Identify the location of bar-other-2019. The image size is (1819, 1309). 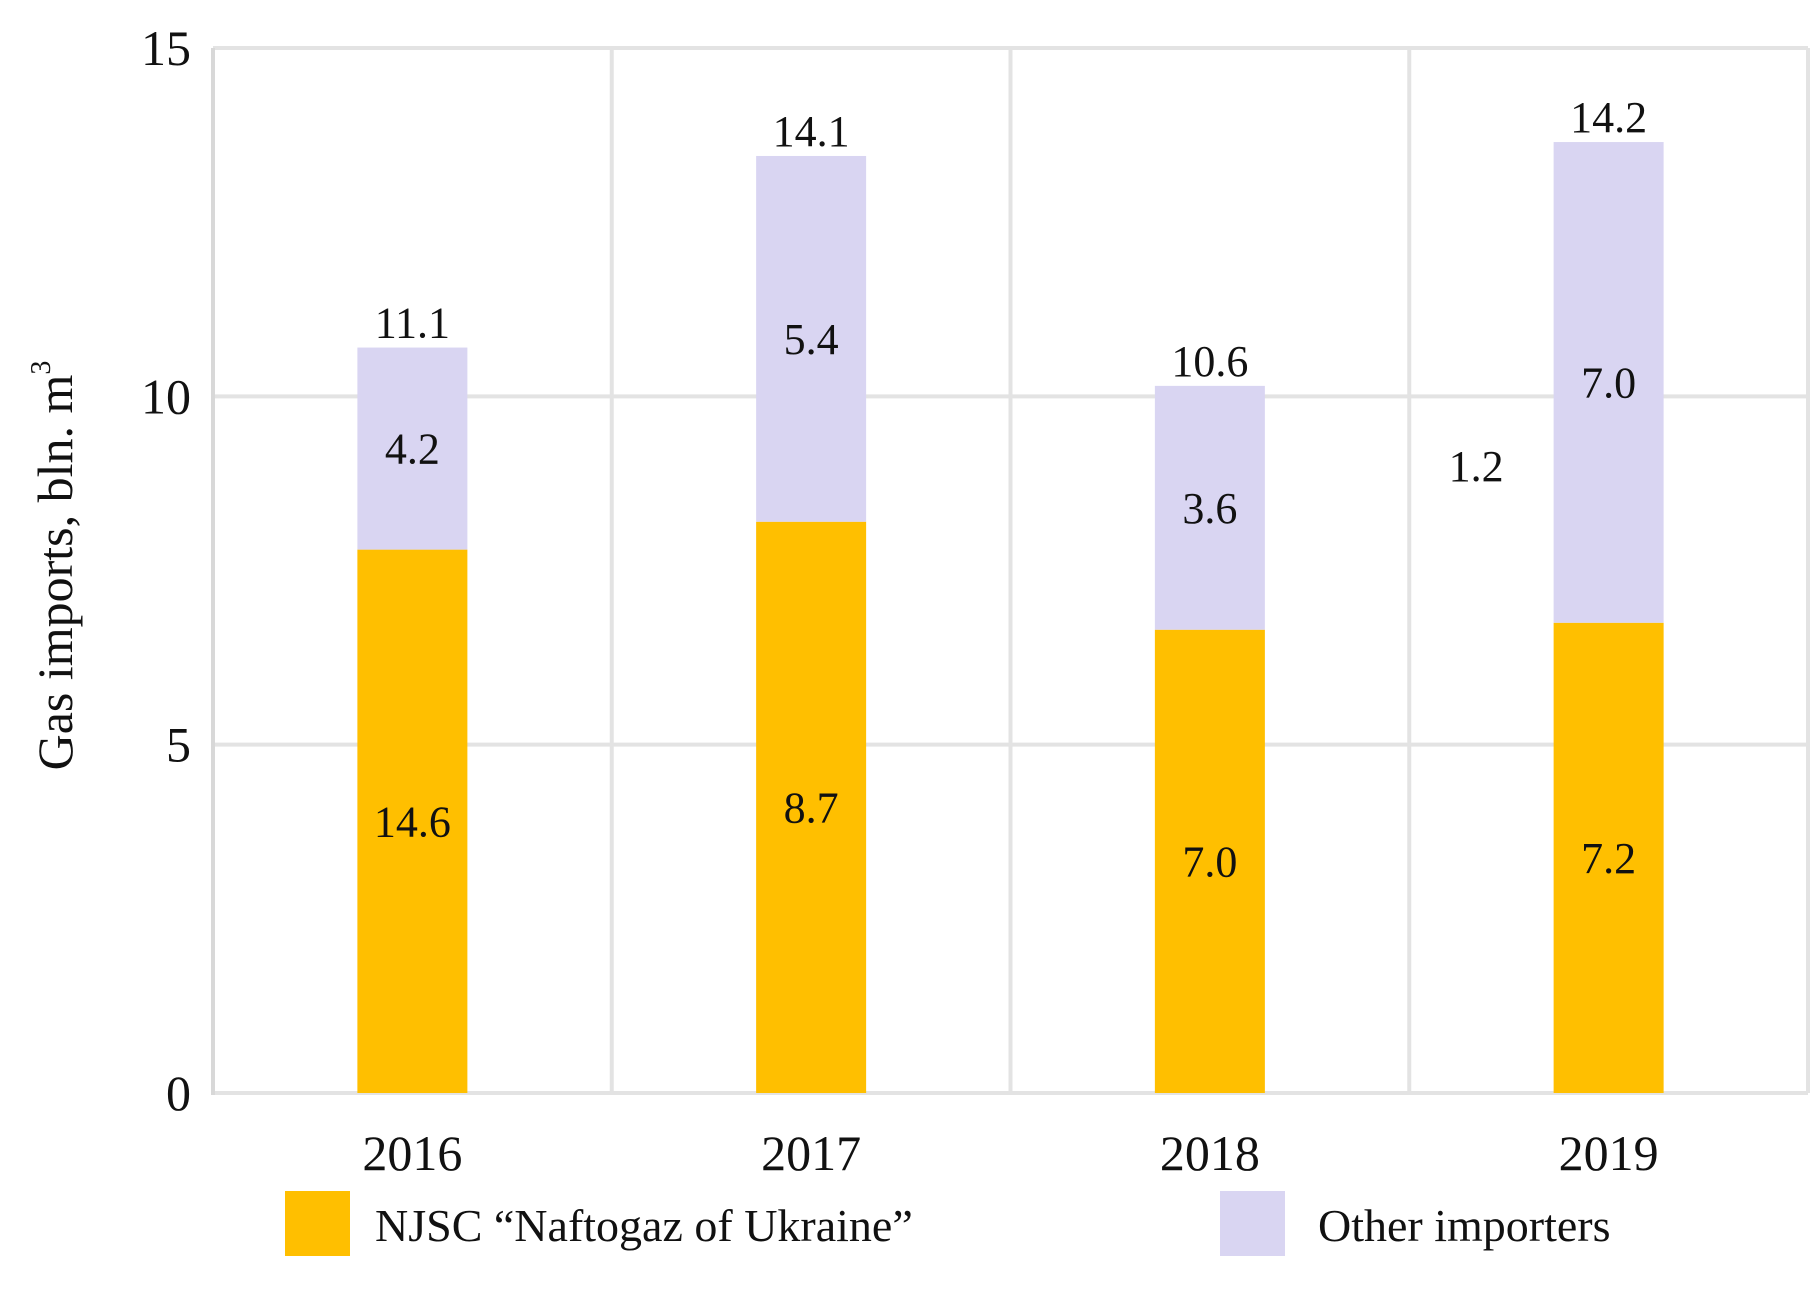
(1608, 382).